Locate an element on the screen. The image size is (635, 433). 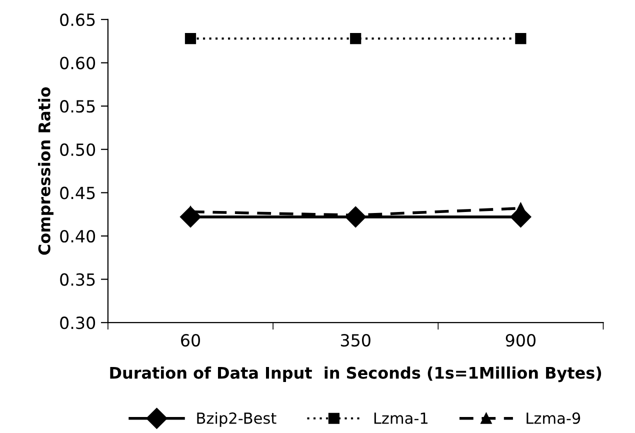
y-tick-label: 0.50 is located at coordinates (78, 149).